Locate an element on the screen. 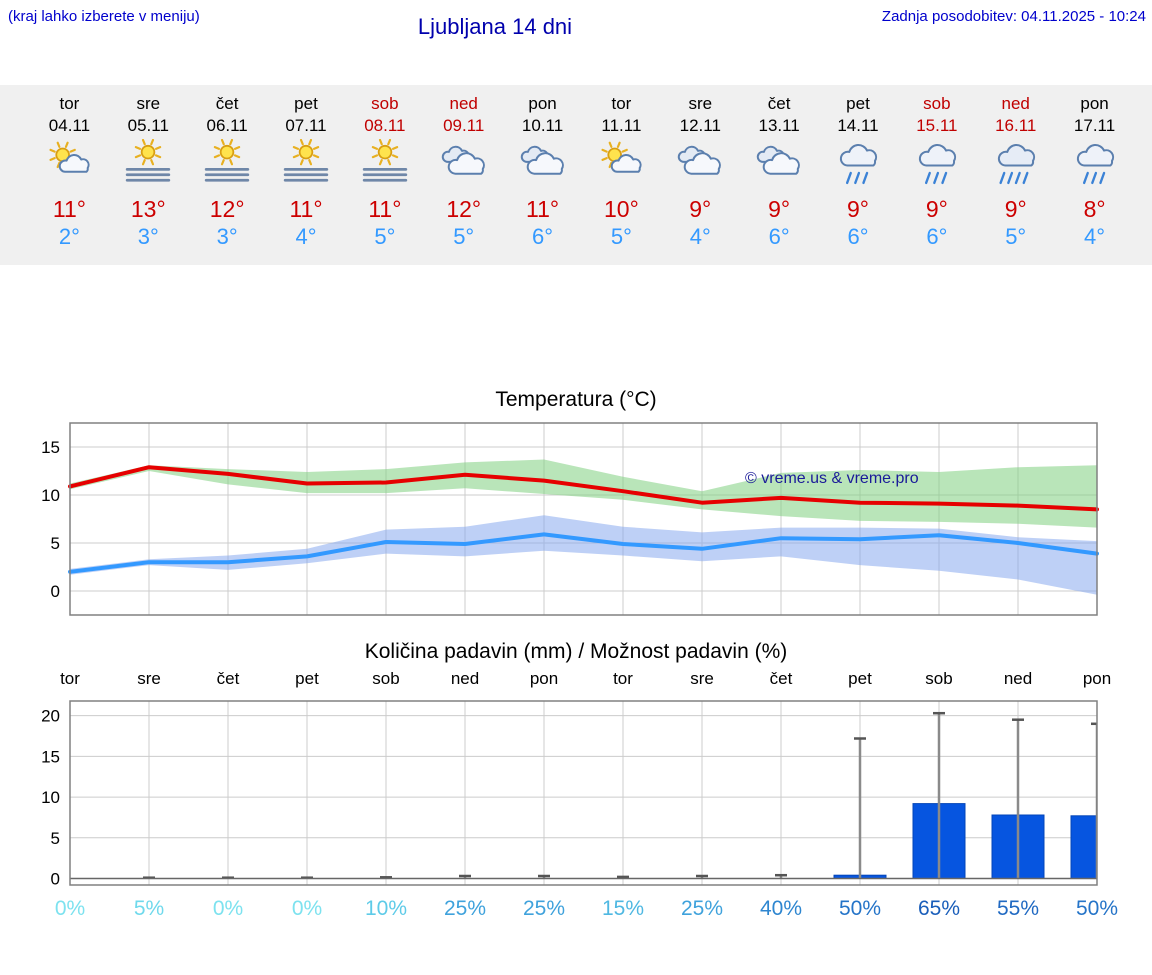 Image resolution: width=1152 pixels, height=975 pixels. day-date: 10.11 is located at coordinates (542, 125).